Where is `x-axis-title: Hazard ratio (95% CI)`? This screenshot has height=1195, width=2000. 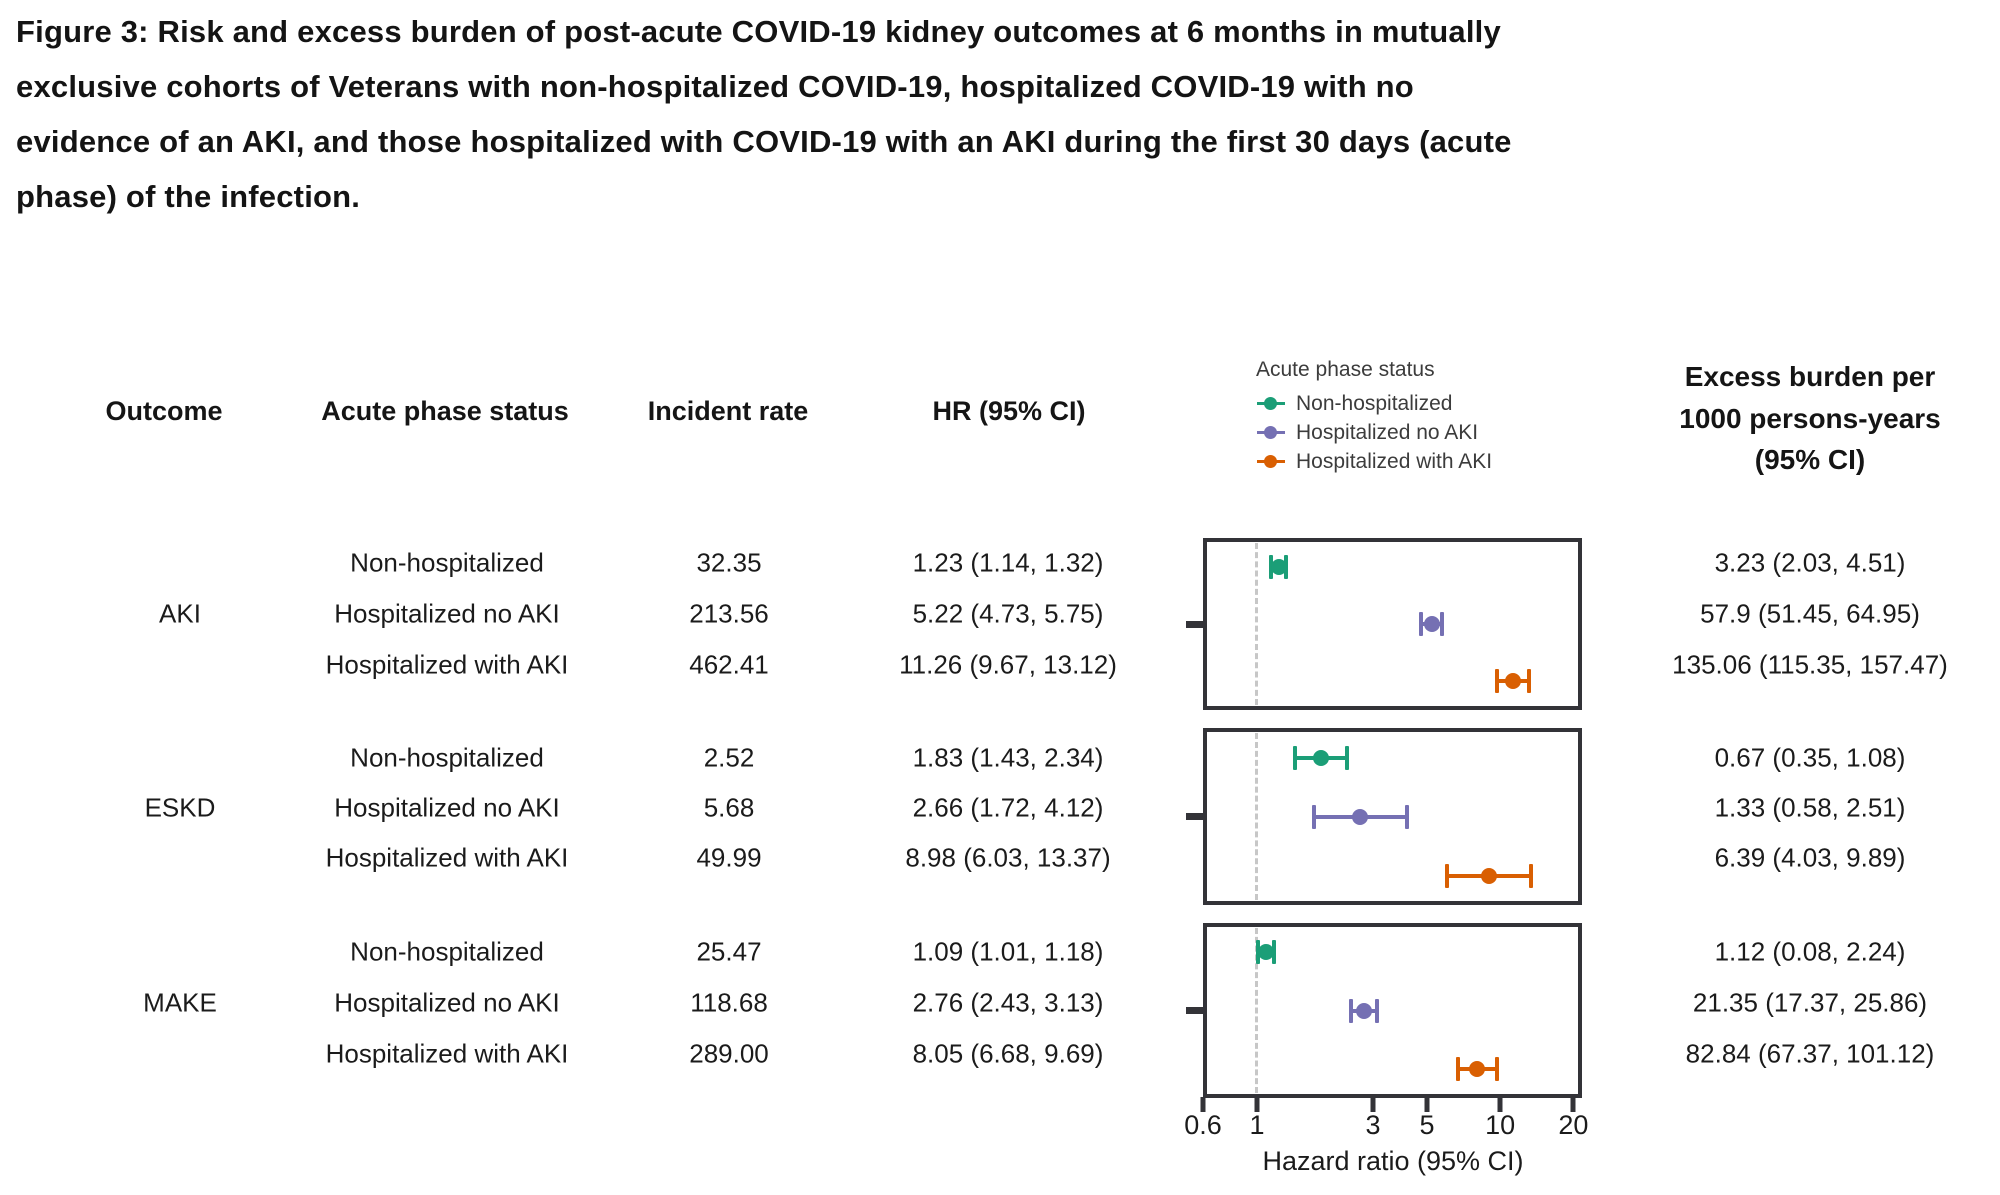 x-axis-title: Hazard ratio (95% CI) is located at coordinates (1393, 1161).